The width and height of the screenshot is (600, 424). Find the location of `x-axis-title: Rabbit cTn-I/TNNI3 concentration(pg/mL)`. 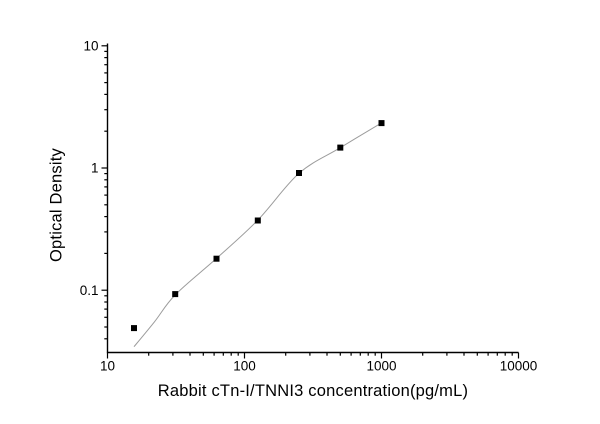

x-axis-title: Rabbit cTn-I/TNNI3 concentration(pg/mL) is located at coordinates (313, 391).